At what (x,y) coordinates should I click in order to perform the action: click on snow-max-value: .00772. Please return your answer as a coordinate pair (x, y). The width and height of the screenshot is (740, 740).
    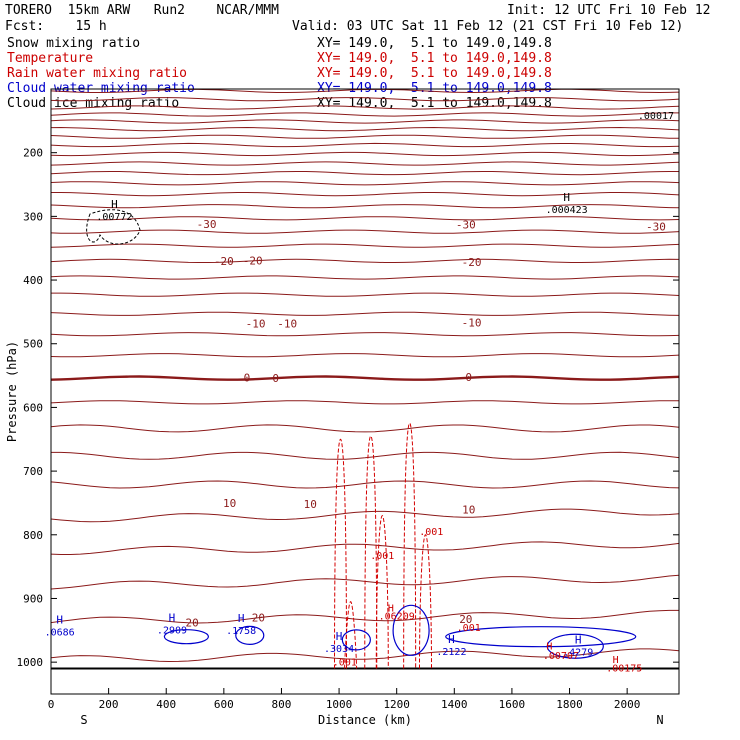
    Looking at the image, I should click on (114, 217).